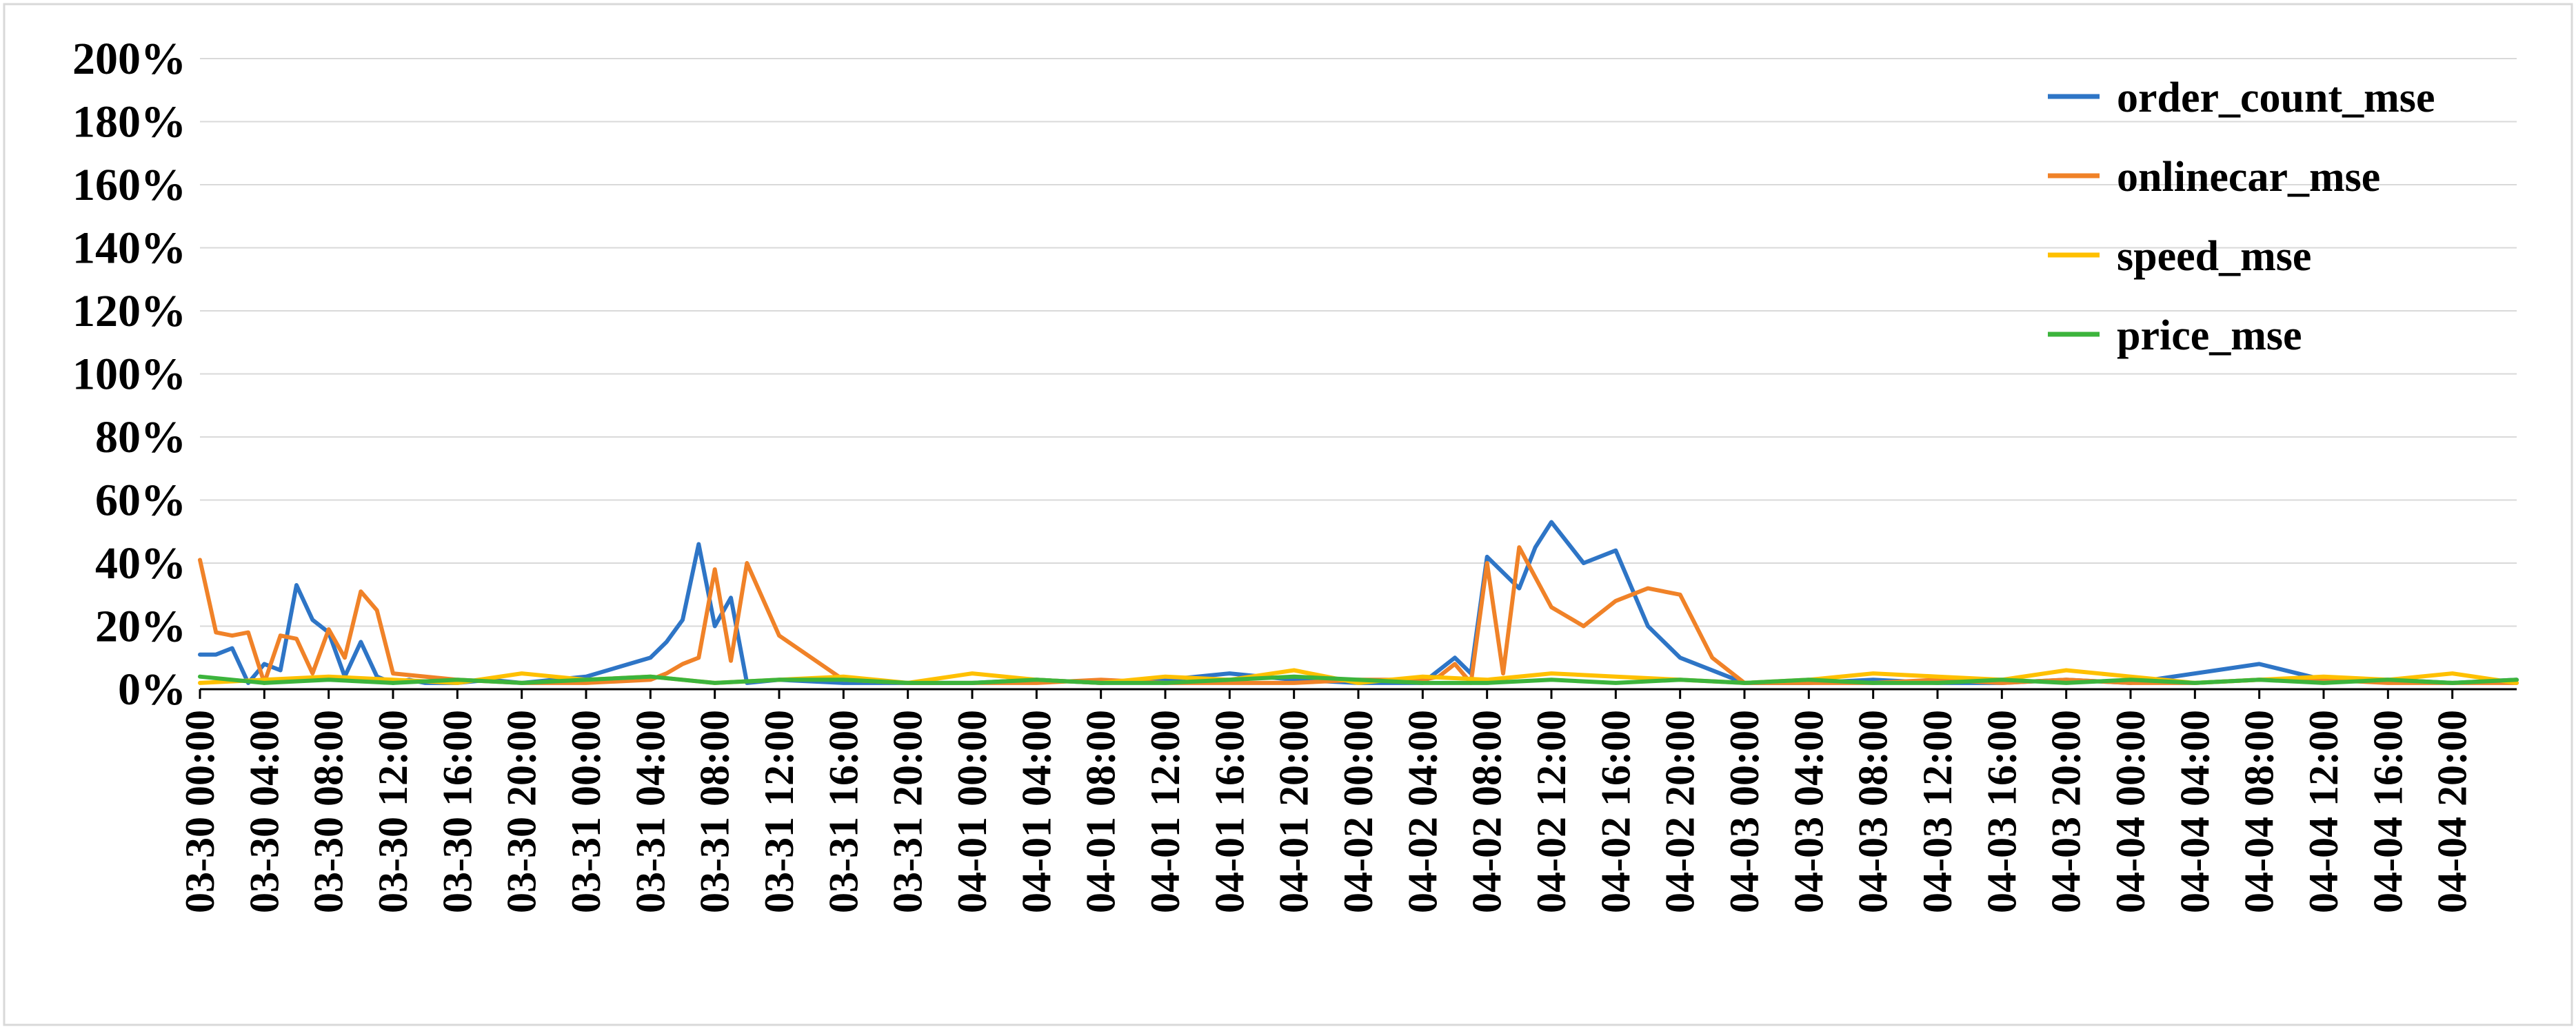 Image resolution: width=2576 pixels, height=1029 pixels. I want to click on y-tick-label: 140%, so click(129, 248).